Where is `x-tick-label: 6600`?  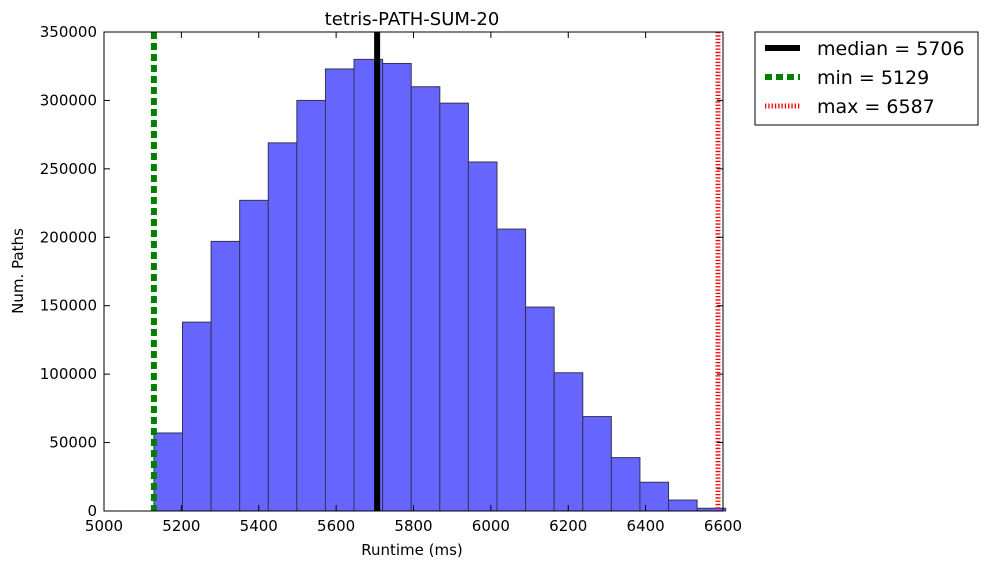 x-tick-label: 6600 is located at coordinates (723, 526).